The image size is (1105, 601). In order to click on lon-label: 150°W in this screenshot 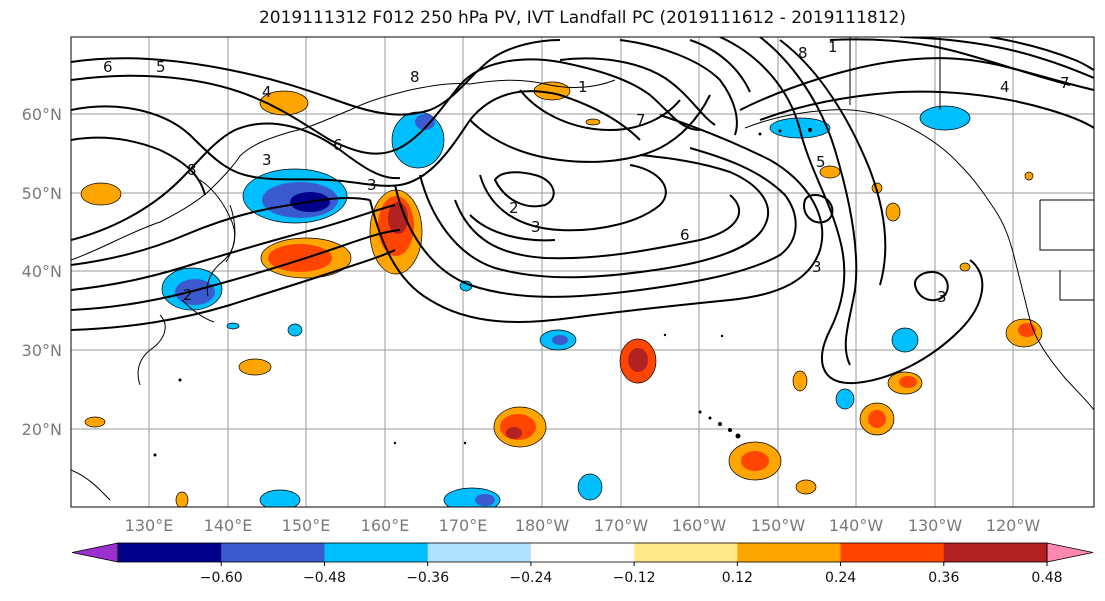, I will do `click(778, 525)`.